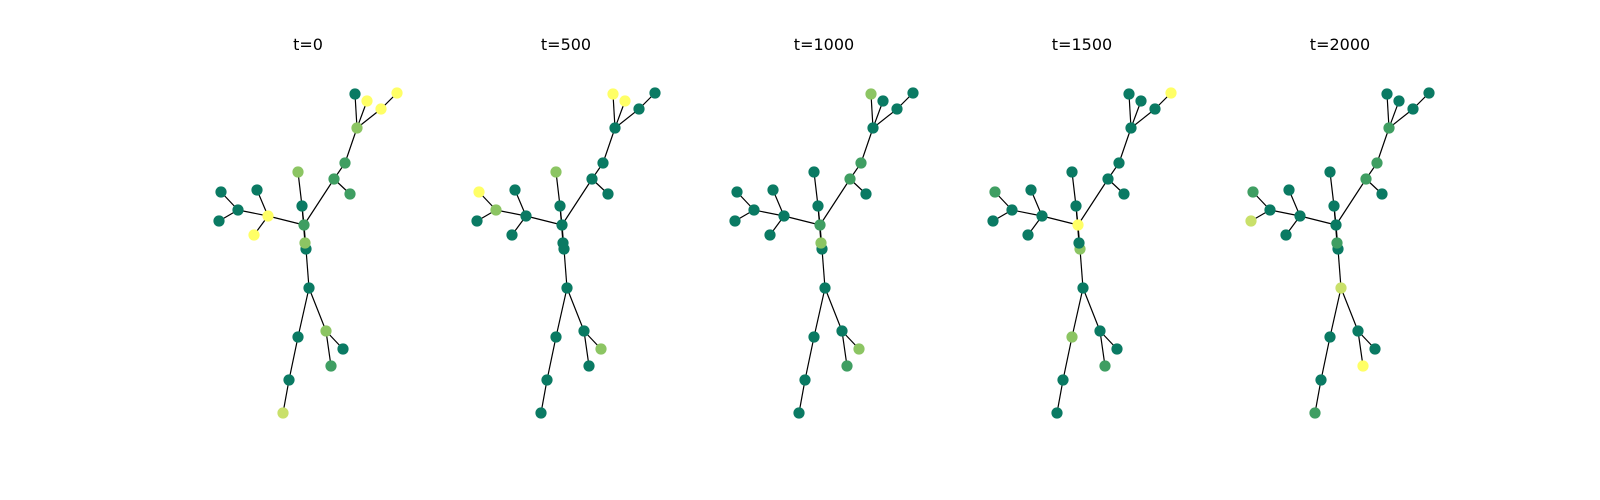  I want to click on panel-title: t=500, so click(566, 44).